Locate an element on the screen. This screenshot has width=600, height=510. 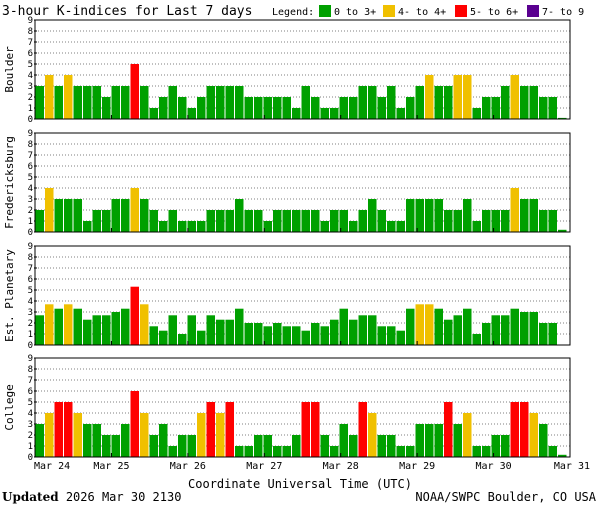
panel-label: Boulder is located at coordinates (9, 69).